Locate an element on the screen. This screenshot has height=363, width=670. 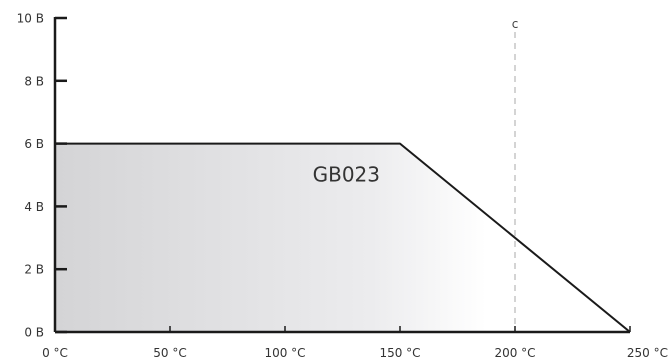
x-tick-label-4: 200 °C is located at coordinates (514, 353).